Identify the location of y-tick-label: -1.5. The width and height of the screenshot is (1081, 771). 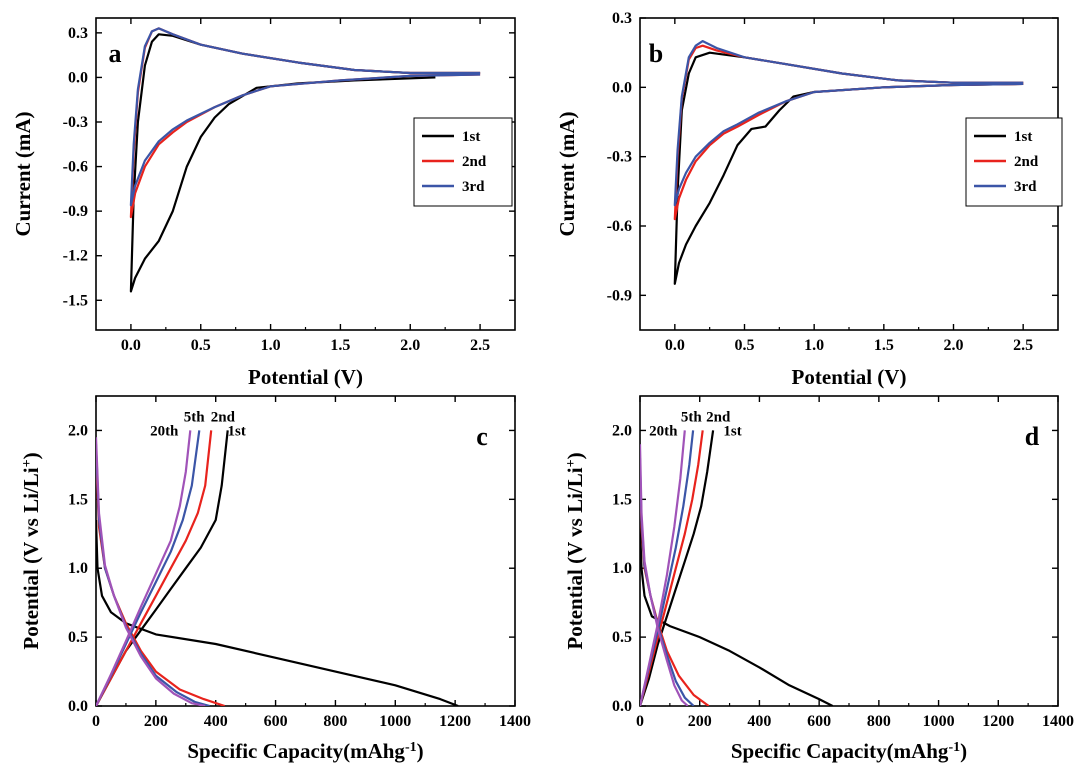
(75, 300).